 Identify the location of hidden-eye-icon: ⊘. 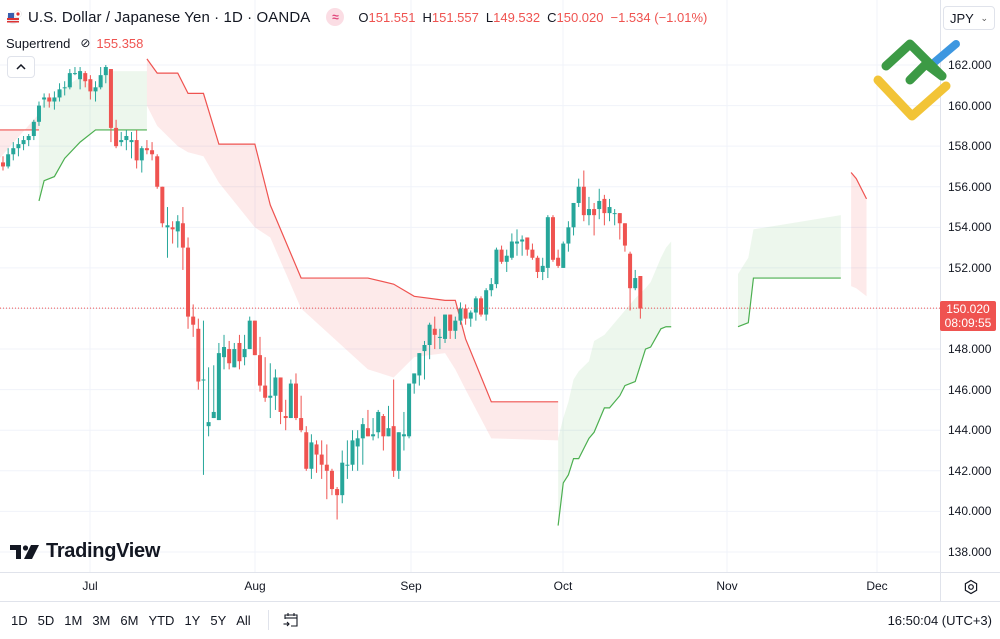
(85, 43).